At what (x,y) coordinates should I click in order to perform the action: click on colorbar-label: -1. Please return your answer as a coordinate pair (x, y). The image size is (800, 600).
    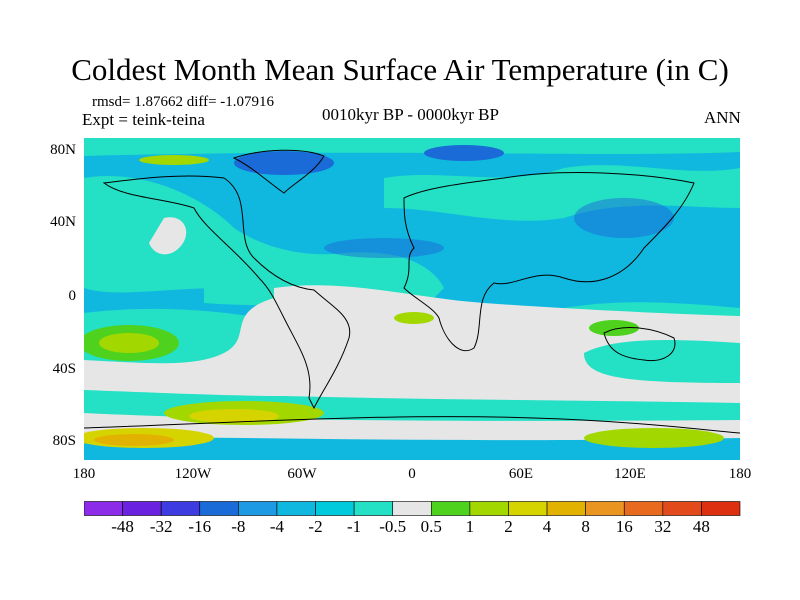
    Looking at the image, I should click on (354, 526).